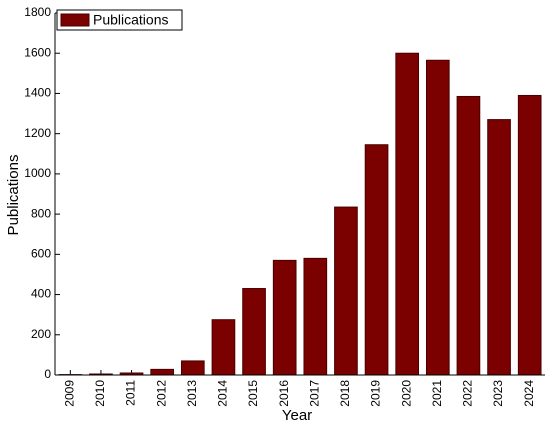 The image size is (550, 430). I want to click on y-tick-label: 0, so click(47, 374).